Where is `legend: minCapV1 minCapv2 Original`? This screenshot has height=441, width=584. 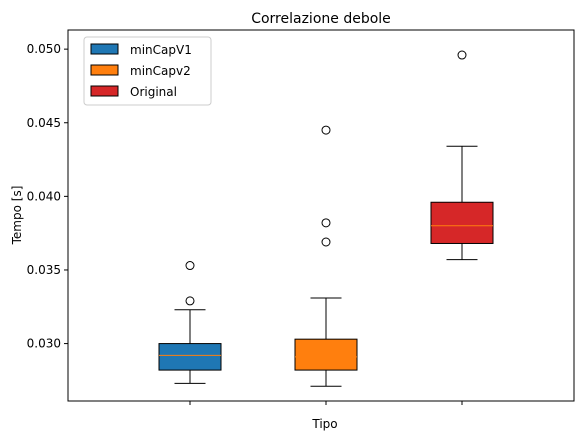 legend: minCapV1 minCapv2 Original is located at coordinates (147, 71).